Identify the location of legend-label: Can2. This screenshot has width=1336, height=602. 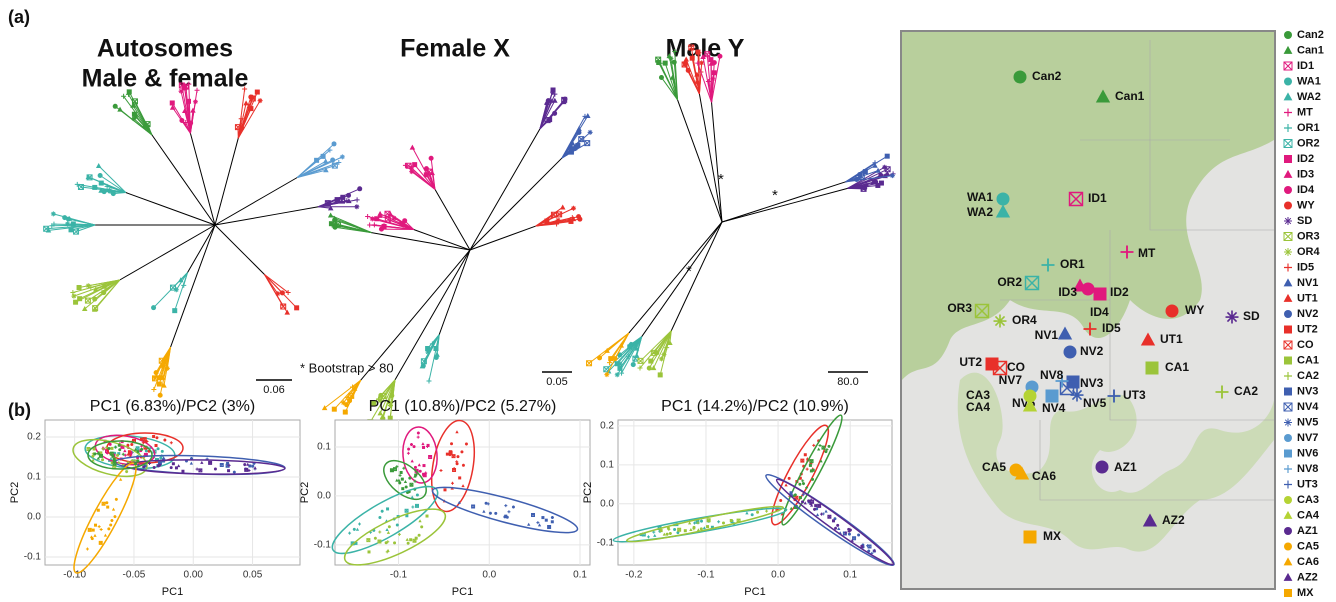
(1310, 35).